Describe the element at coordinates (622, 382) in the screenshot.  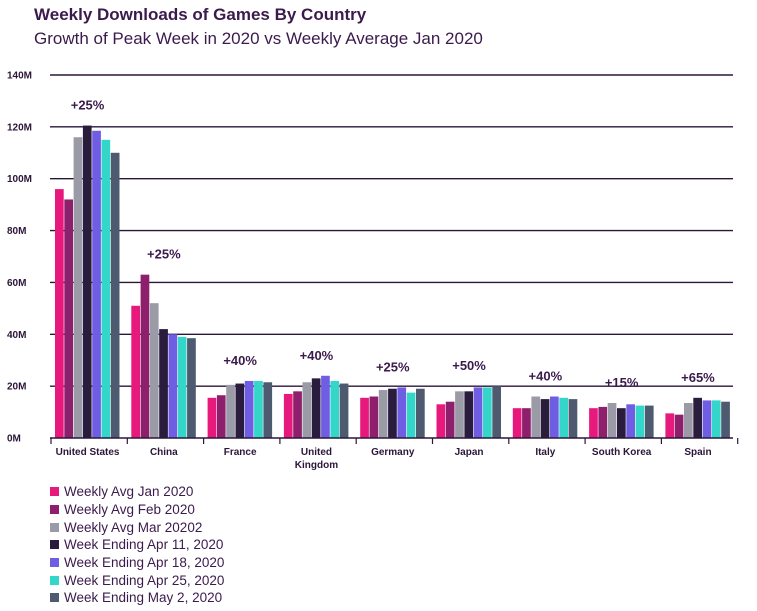
I see `growth-label: +15%` at that location.